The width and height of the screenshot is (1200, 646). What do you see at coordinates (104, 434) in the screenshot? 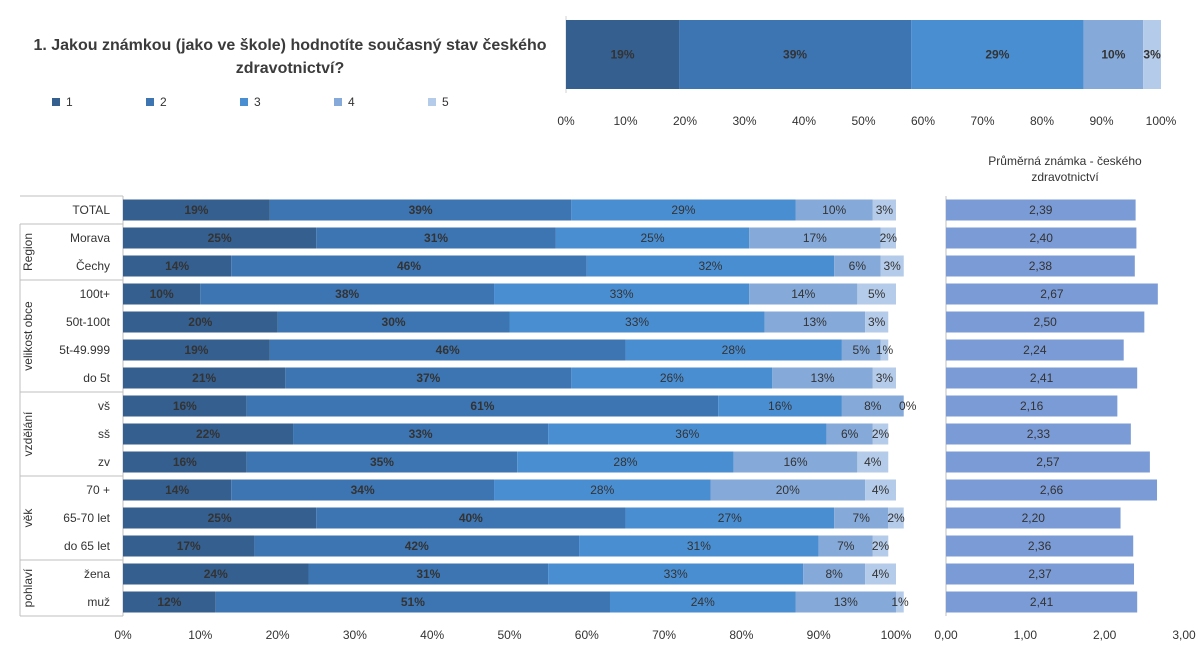
I see `category-label: sš` at bounding box center [104, 434].